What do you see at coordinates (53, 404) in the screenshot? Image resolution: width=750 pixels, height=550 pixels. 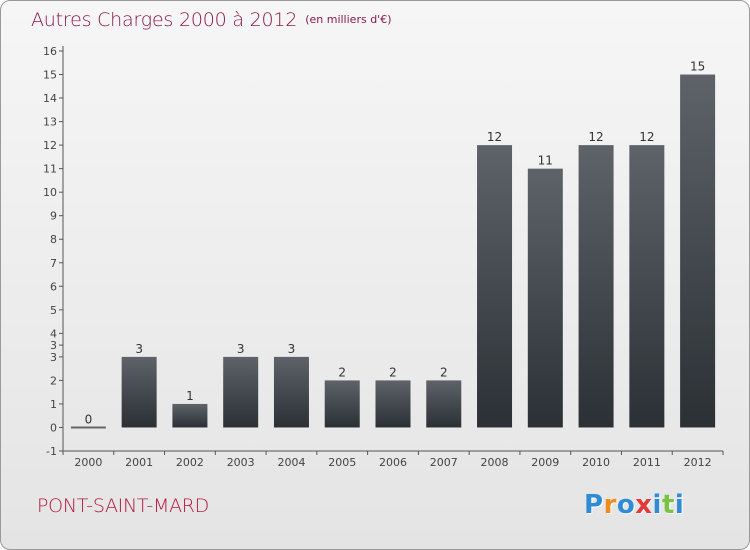 I see `y-tick-label: 1` at bounding box center [53, 404].